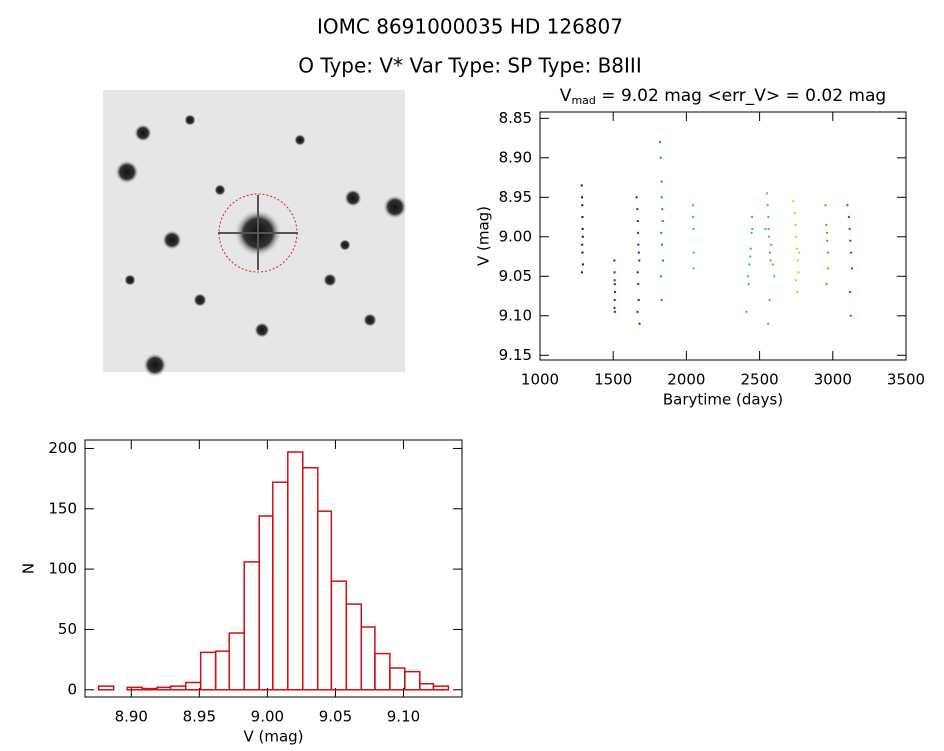  I want to click on y-tick-label: 200, so click(62, 448).